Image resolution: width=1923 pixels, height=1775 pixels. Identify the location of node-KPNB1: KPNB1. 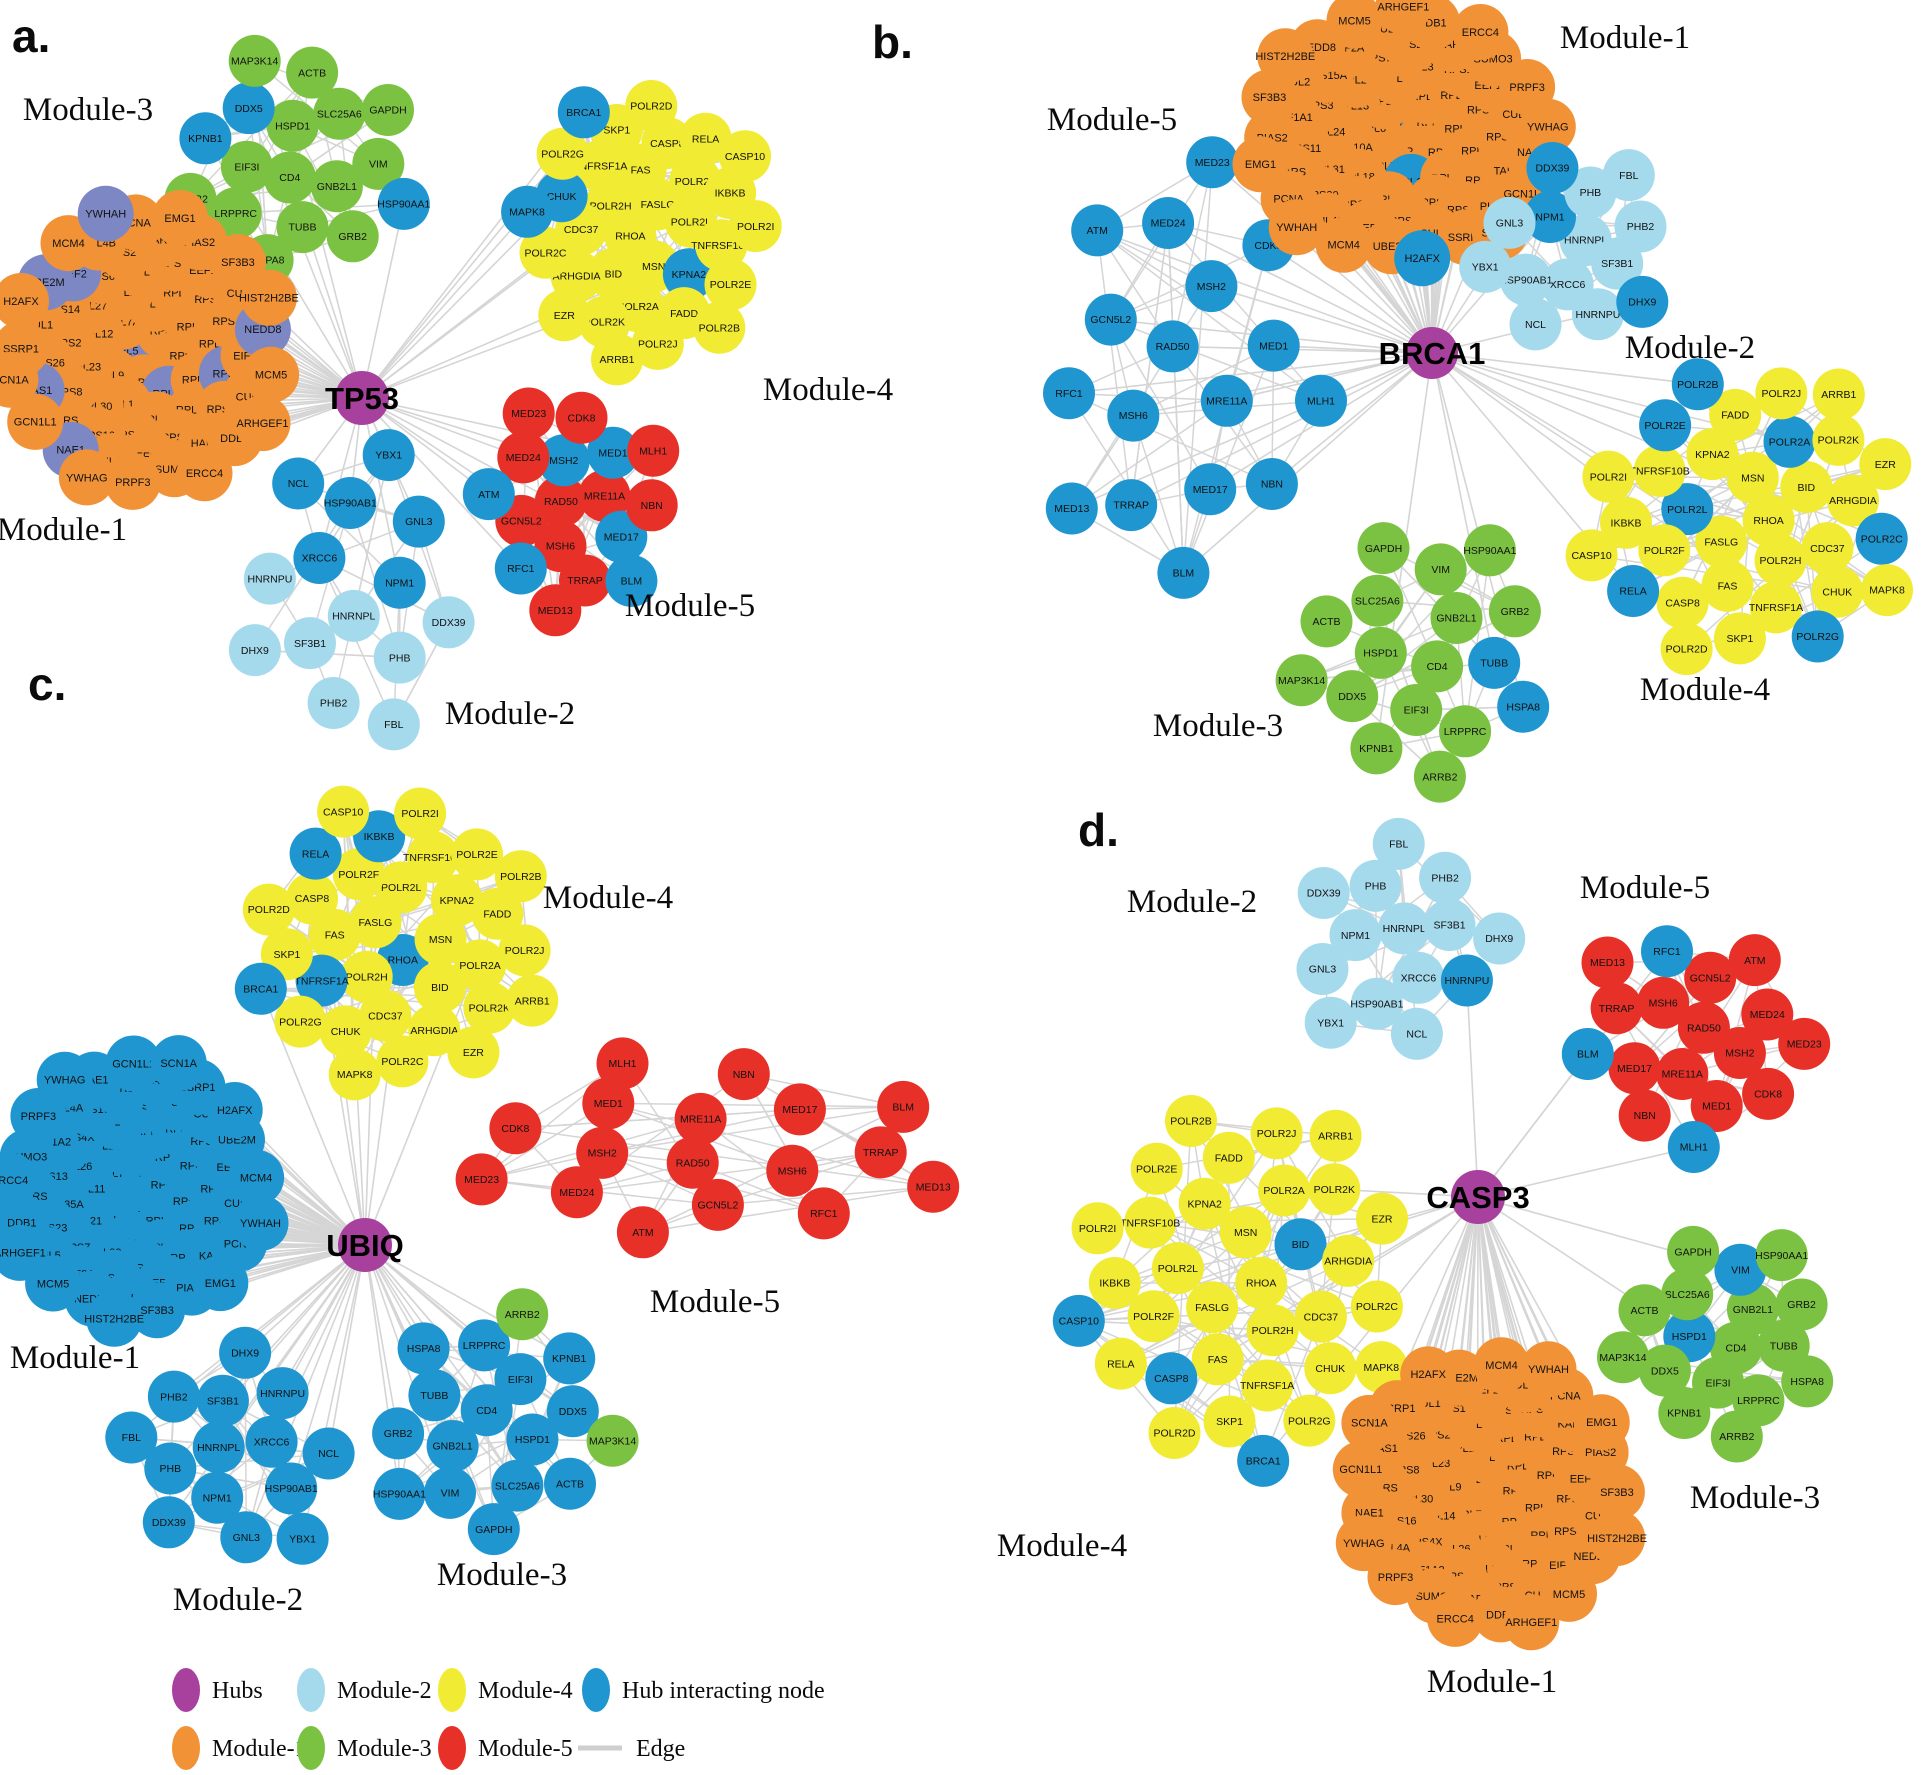
(1376, 748).